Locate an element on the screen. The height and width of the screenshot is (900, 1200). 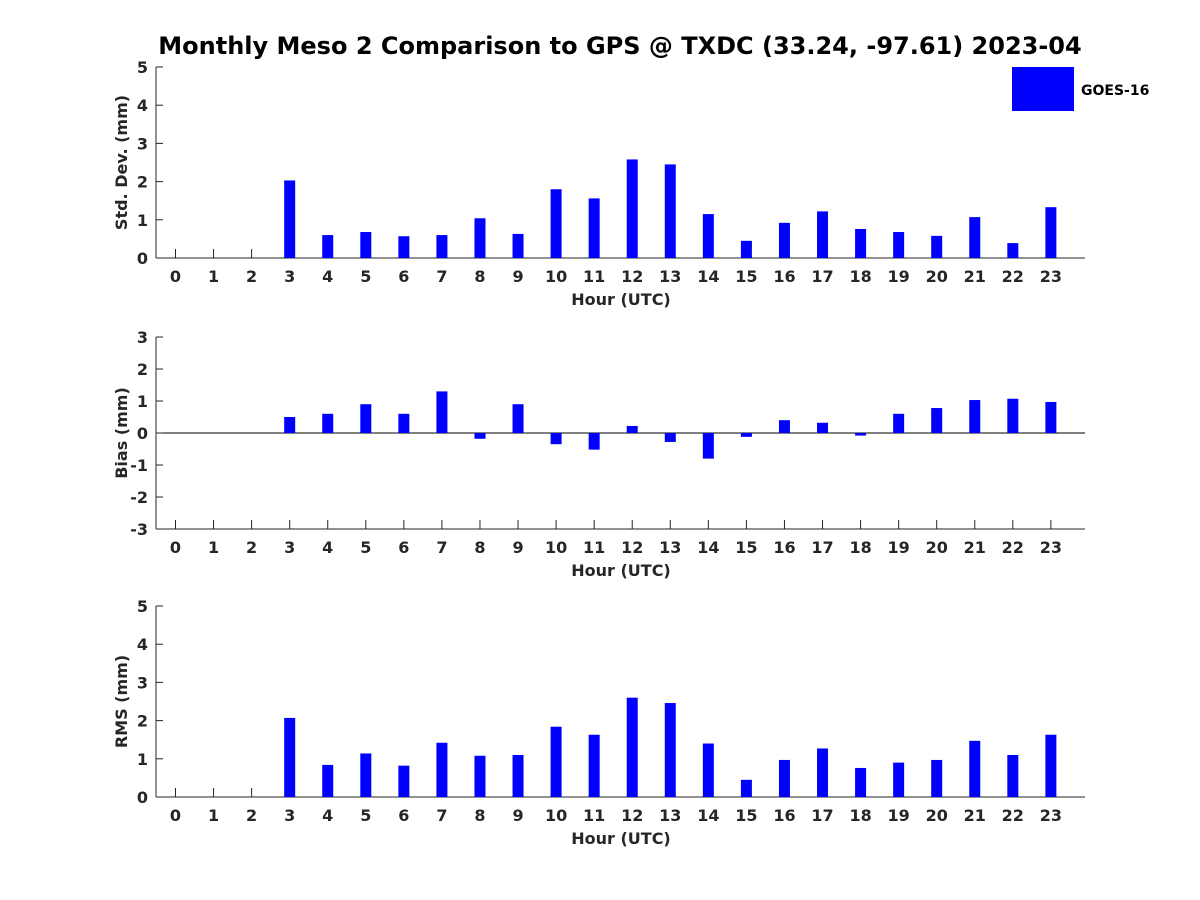
stddev-ytick-label: 5 is located at coordinates (142, 67).